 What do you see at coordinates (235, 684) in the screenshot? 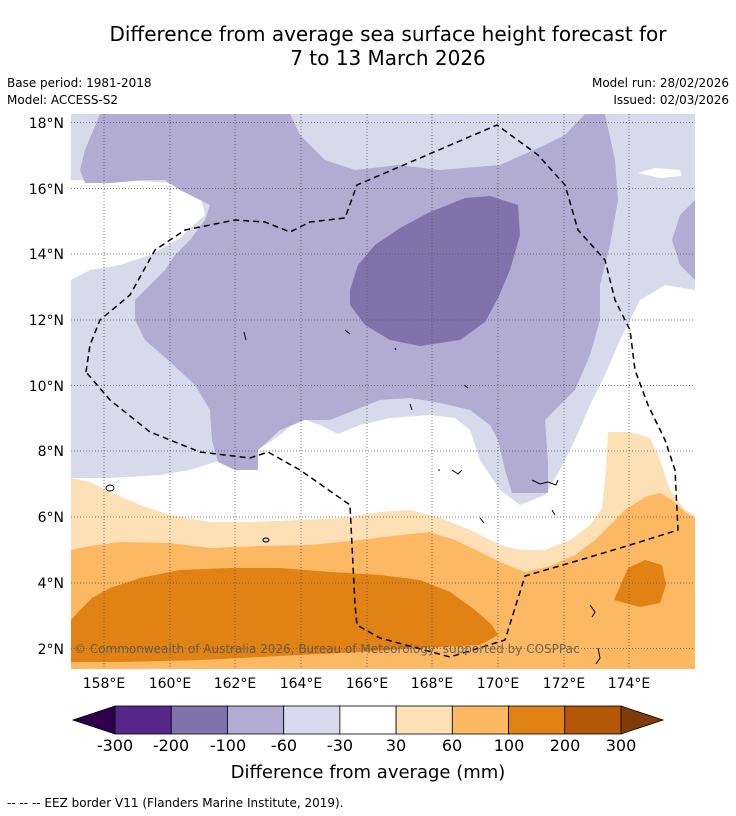
I see `lon-label: 162°E` at bounding box center [235, 684].